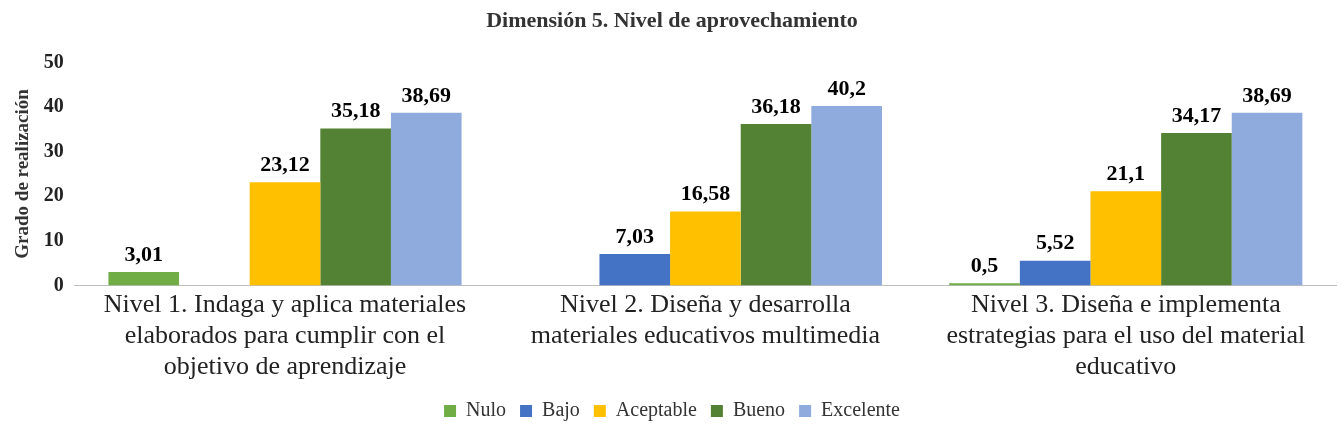 Image resolution: width=1344 pixels, height=431 pixels. Describe the element at coordinates (705, 193) in the screenshot. I see `data-label: 16,58` at that location.